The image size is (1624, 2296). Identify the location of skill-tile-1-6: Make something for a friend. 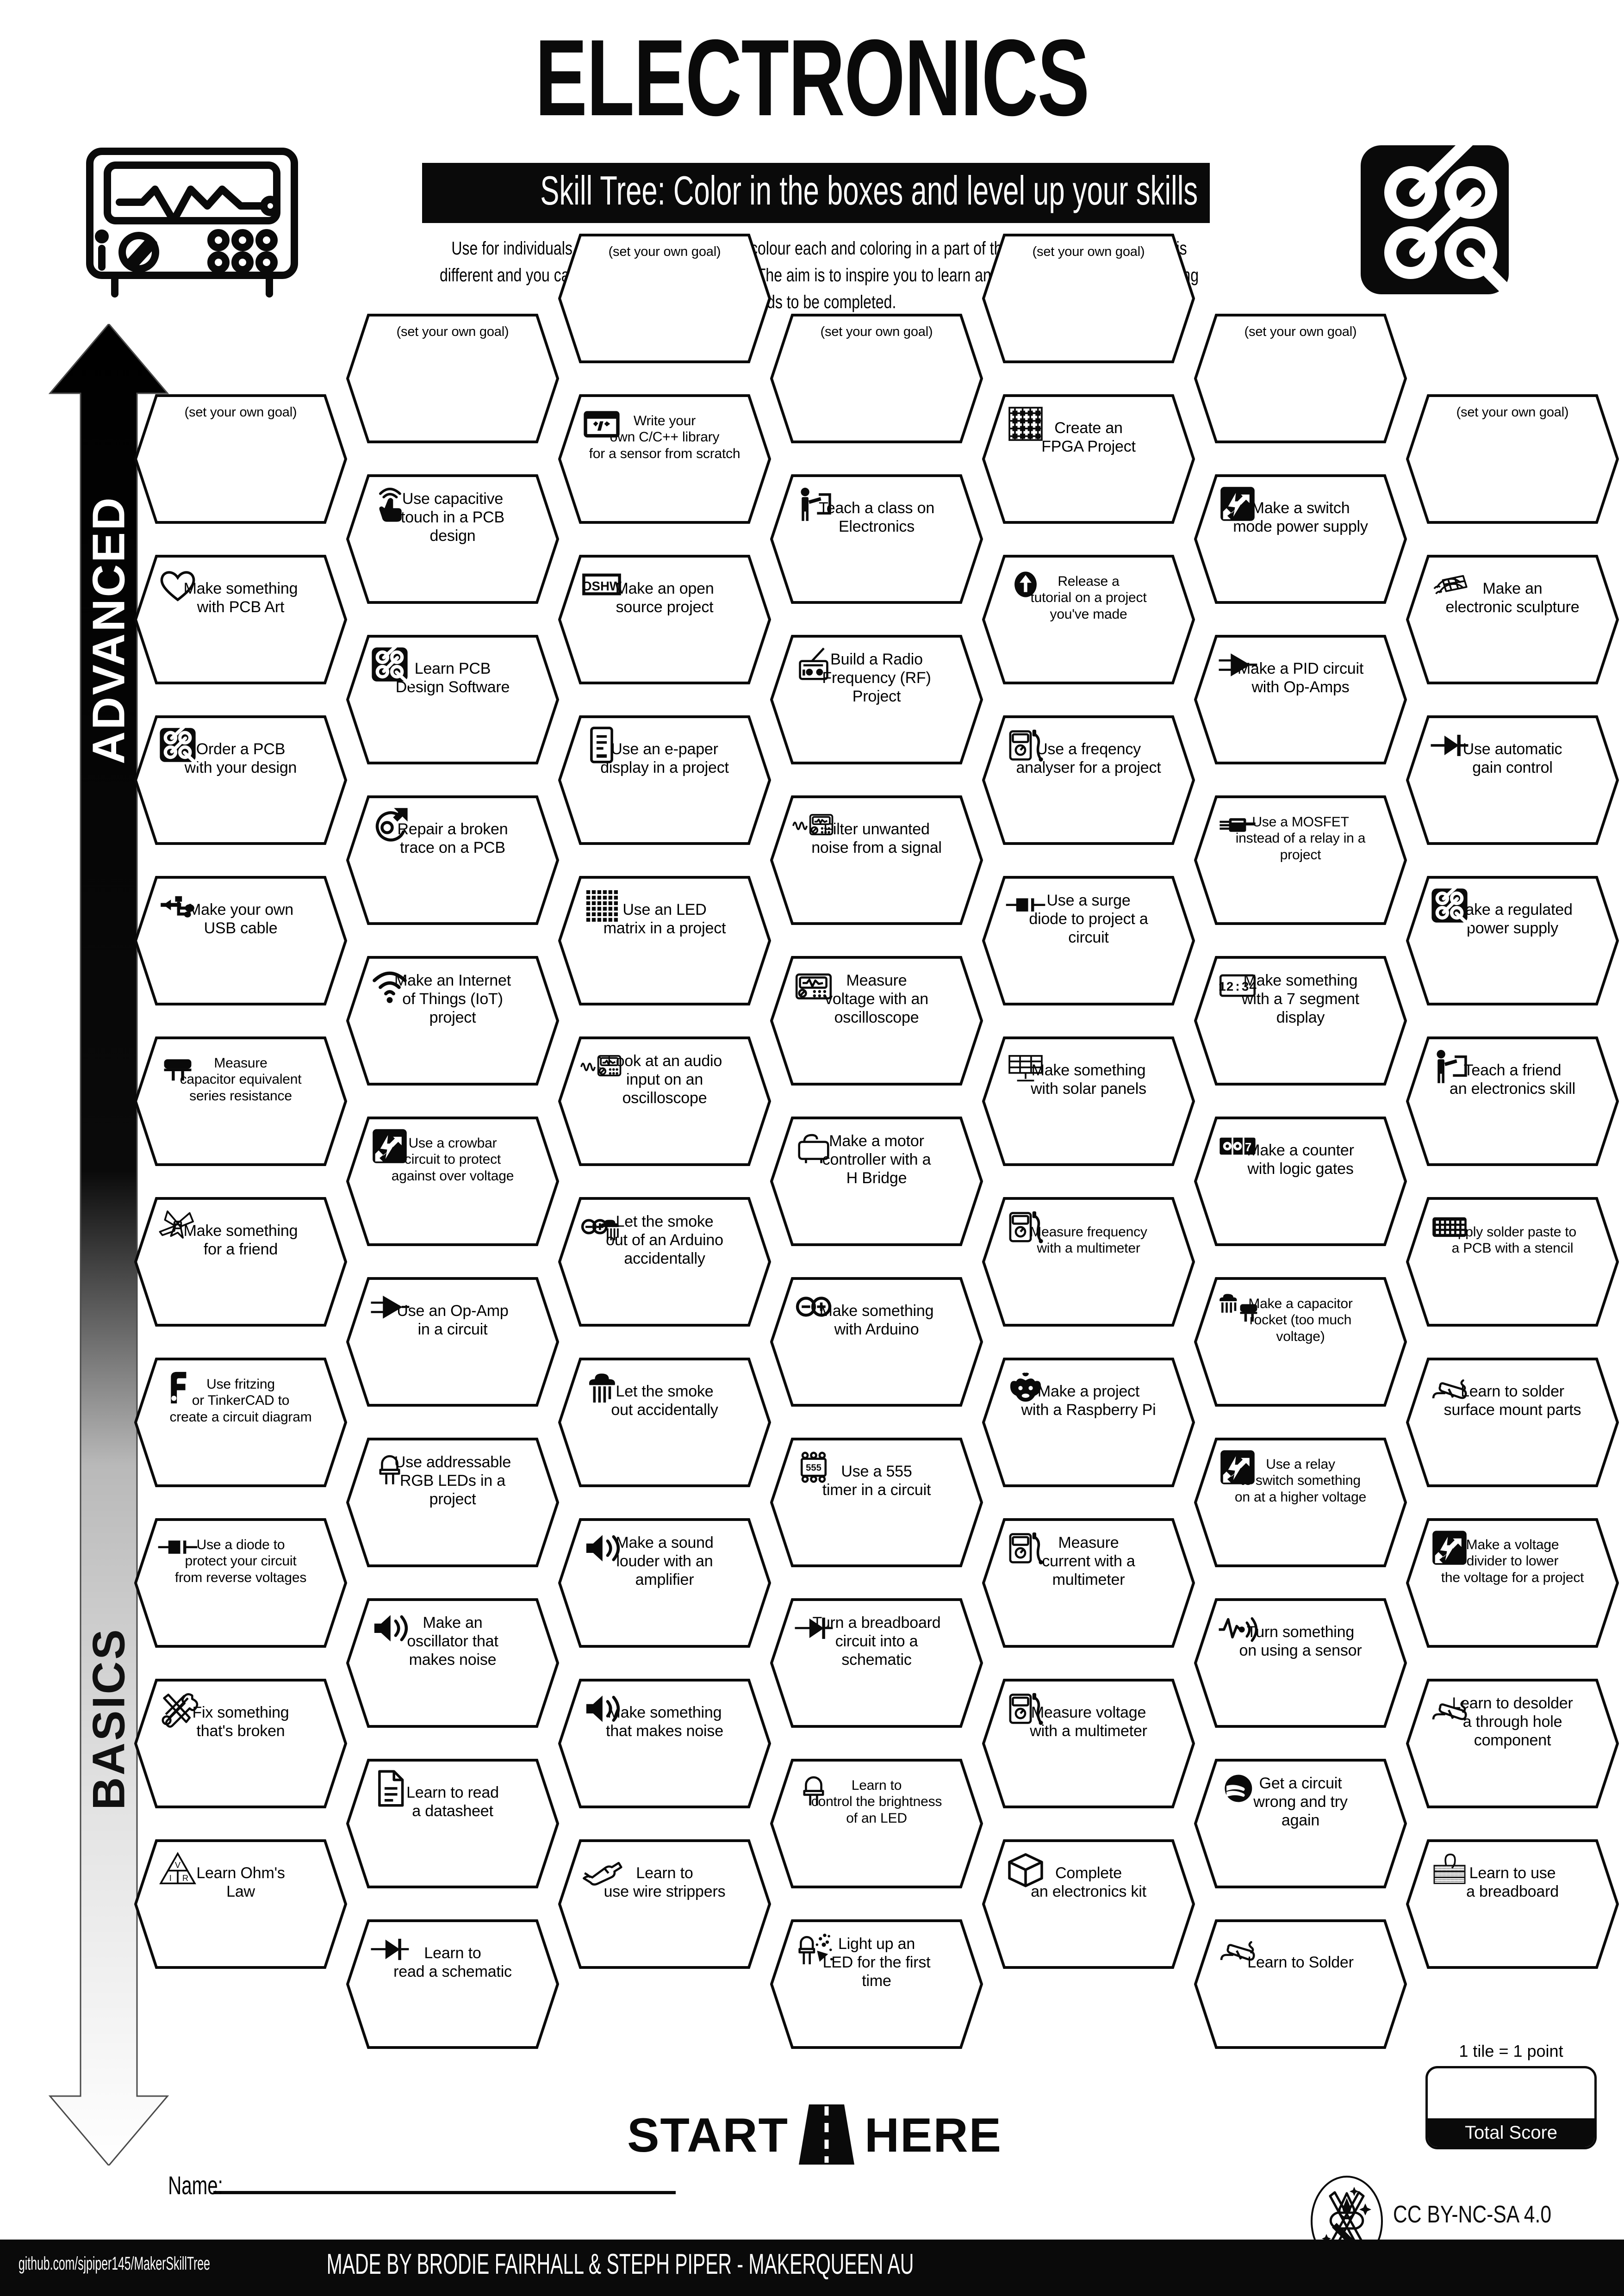
(240, 1262).